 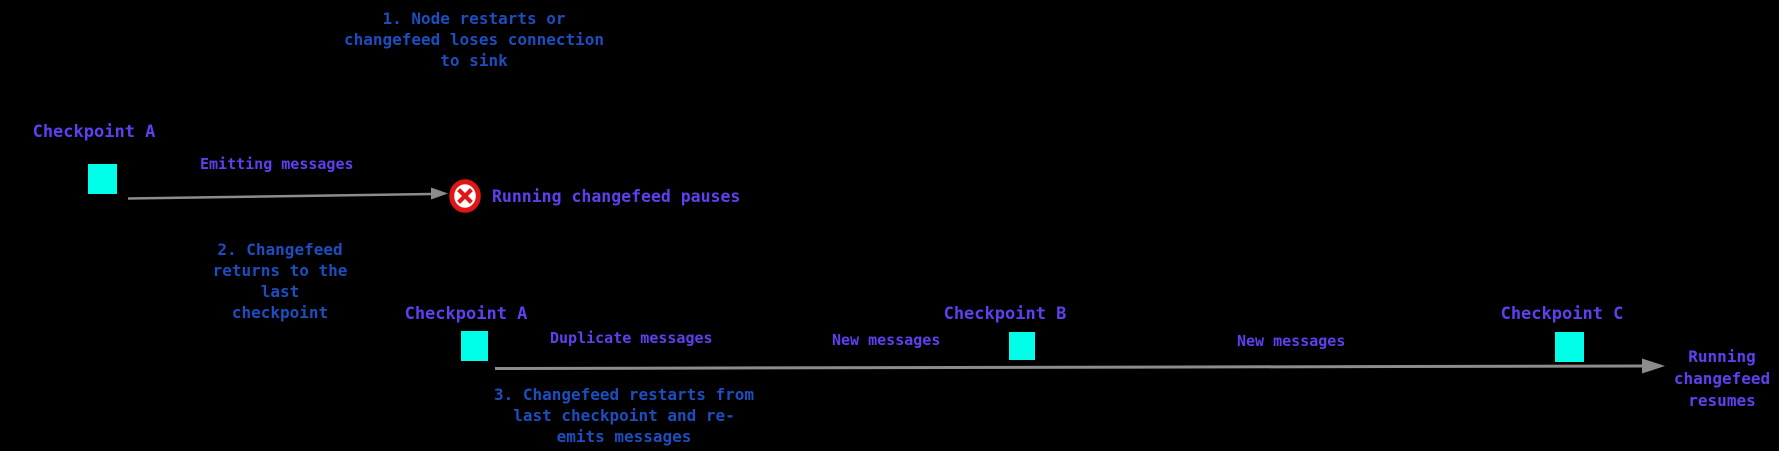 I want to click on checkpoint-a-label-bottom: Checkpoint A, so click(x=466, y=314).